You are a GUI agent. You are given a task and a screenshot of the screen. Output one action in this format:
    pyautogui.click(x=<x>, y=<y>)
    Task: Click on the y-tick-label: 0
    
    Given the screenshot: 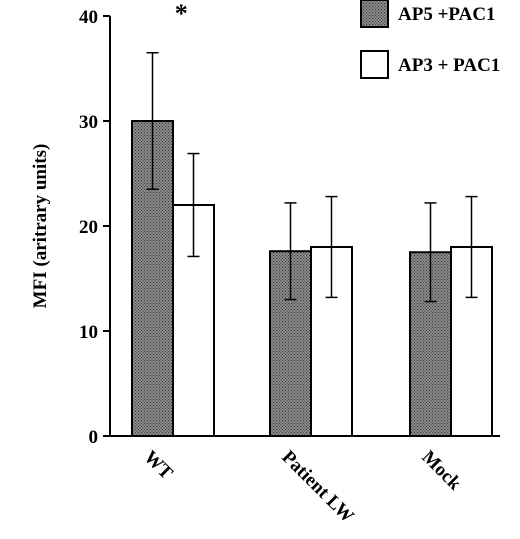 What is the action you would take?
    pyautogui.click(x=94, y=437)
    